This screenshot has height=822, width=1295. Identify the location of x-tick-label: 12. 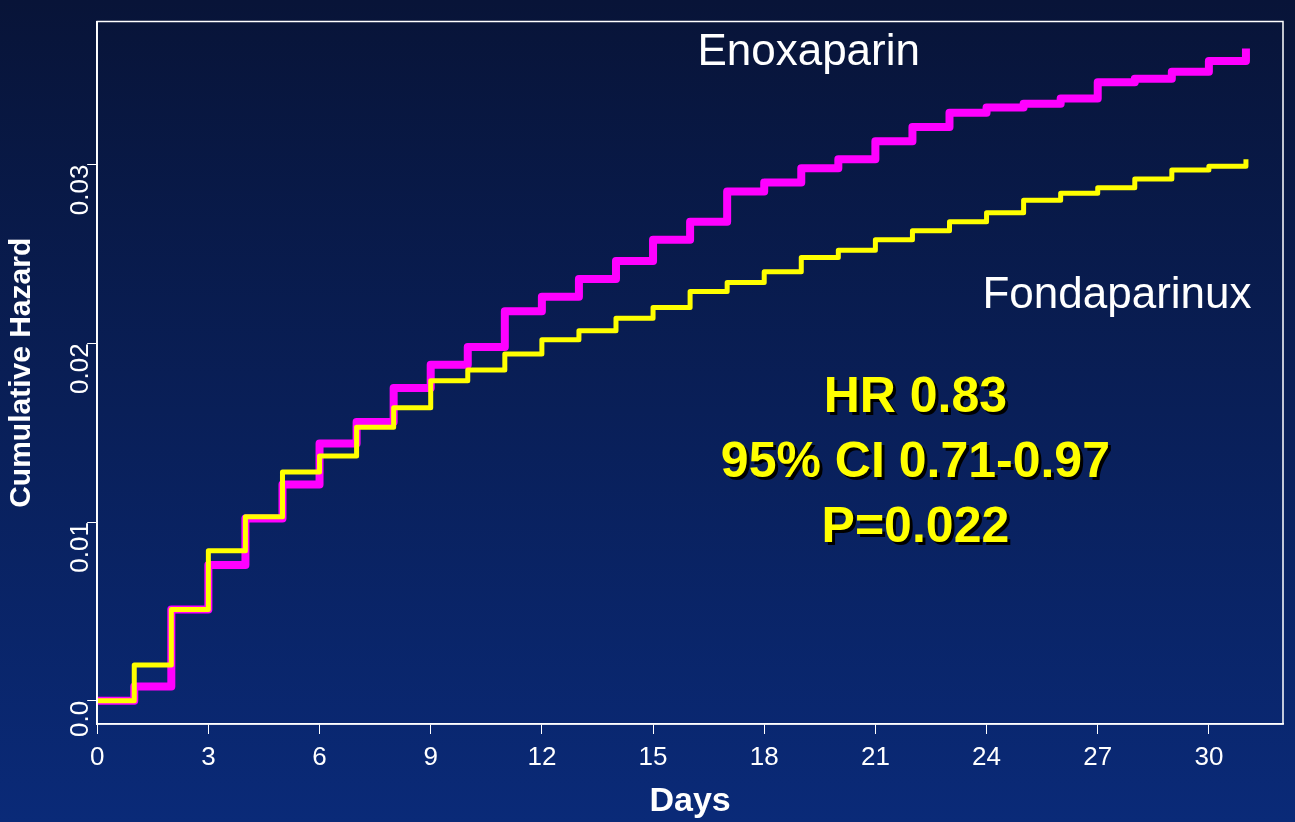
(542, 755).